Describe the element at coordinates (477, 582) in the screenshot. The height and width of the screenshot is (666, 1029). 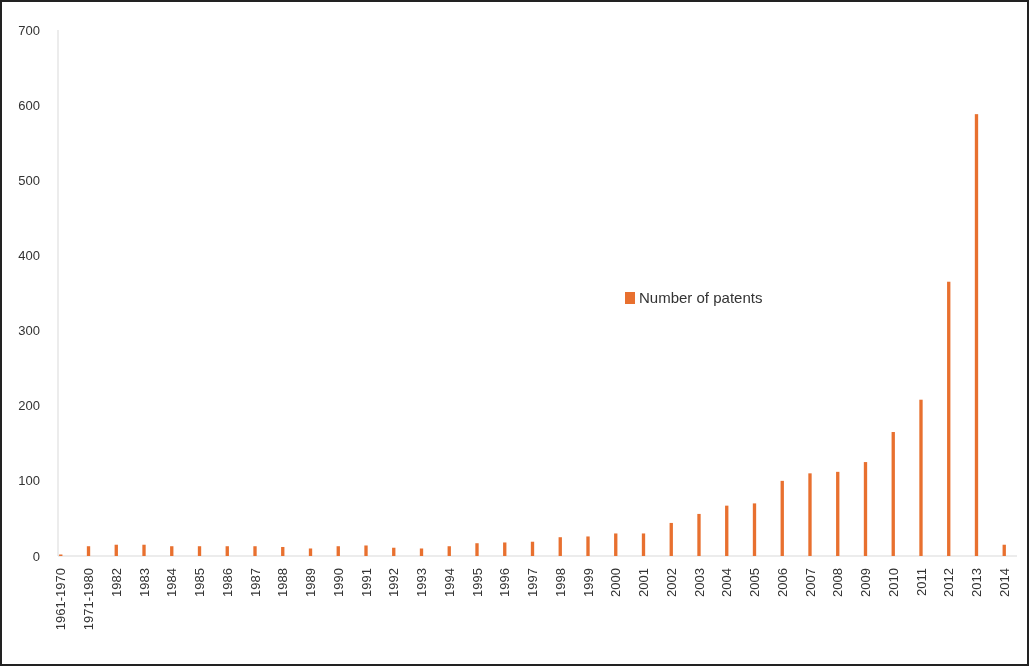
I see `x-tick-label: 1995` at that location.